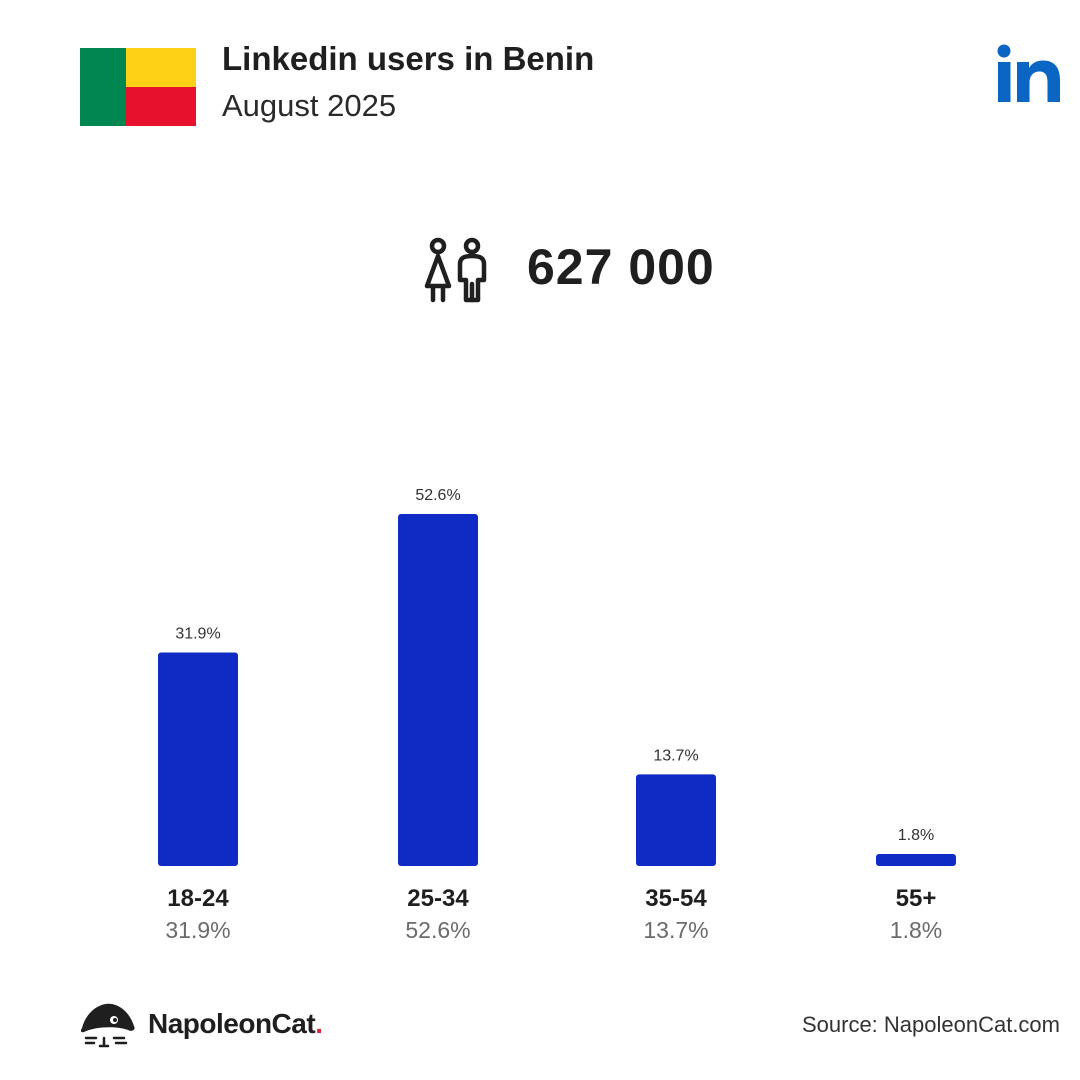 This screenshot has width=1080, height=1080. What do you see at coordinates (438, 898) in the screenshot?
I see `category-label-25-34: 25-34` at bounding box center [438, 898].